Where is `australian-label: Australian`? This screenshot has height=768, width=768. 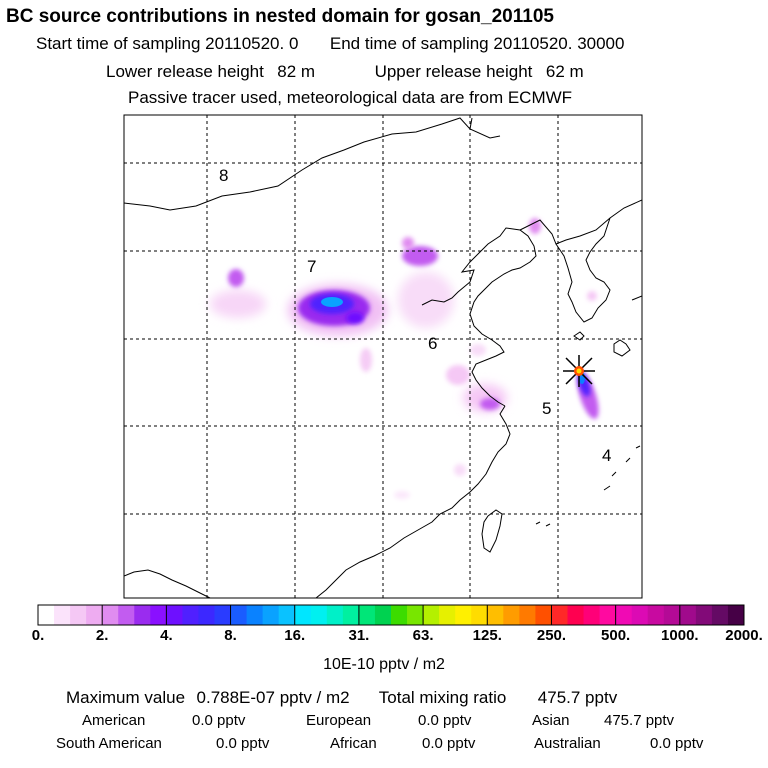
australian-label: Australian is located at coordinates (567, 743).